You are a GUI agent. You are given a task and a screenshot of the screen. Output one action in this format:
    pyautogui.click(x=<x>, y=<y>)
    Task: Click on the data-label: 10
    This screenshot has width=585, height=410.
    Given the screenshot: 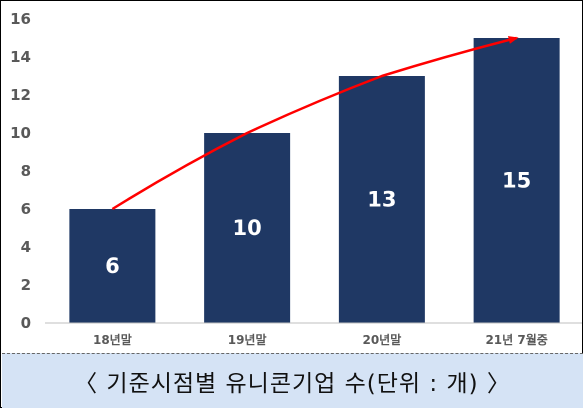 What is the action you would take?
    pyautogui.click(x=247, y=228)
    